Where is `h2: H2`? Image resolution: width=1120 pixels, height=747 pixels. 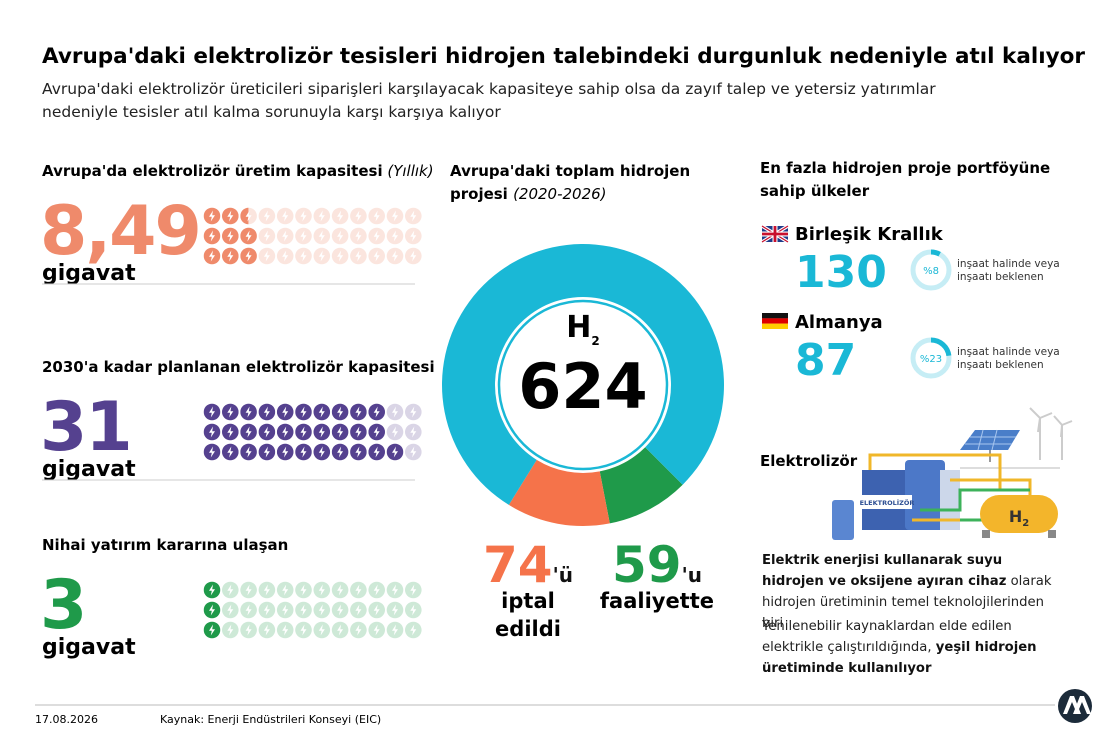 h2: H2 is located at coordinates (582, 329).